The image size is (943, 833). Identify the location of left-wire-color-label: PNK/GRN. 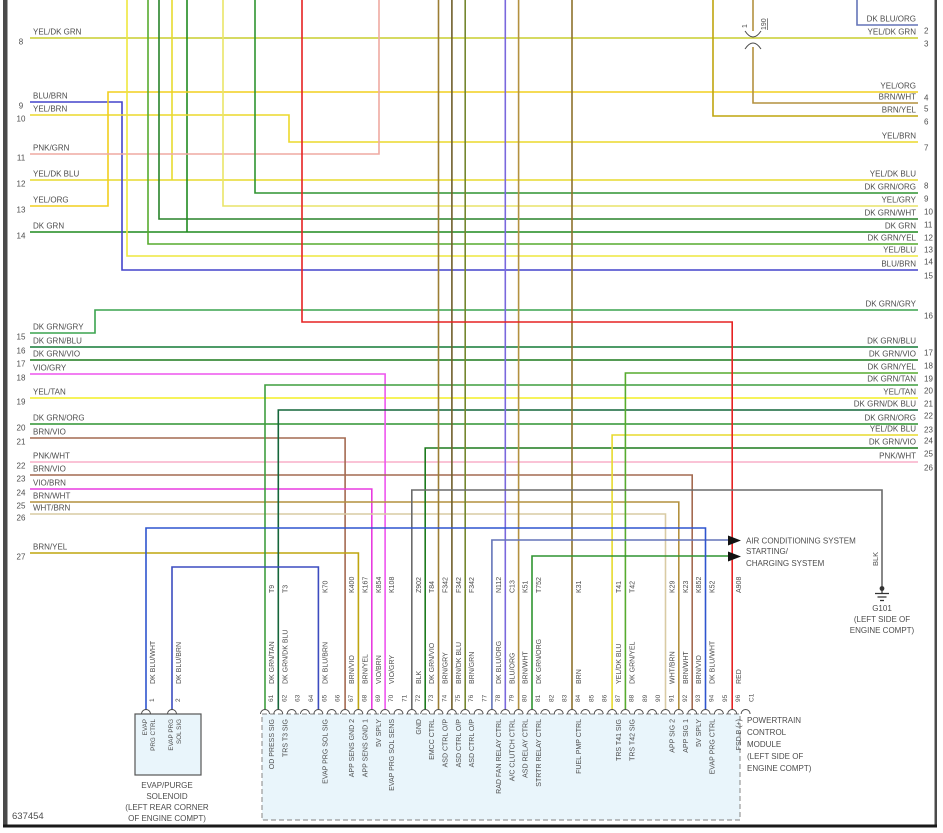
(51, 148).